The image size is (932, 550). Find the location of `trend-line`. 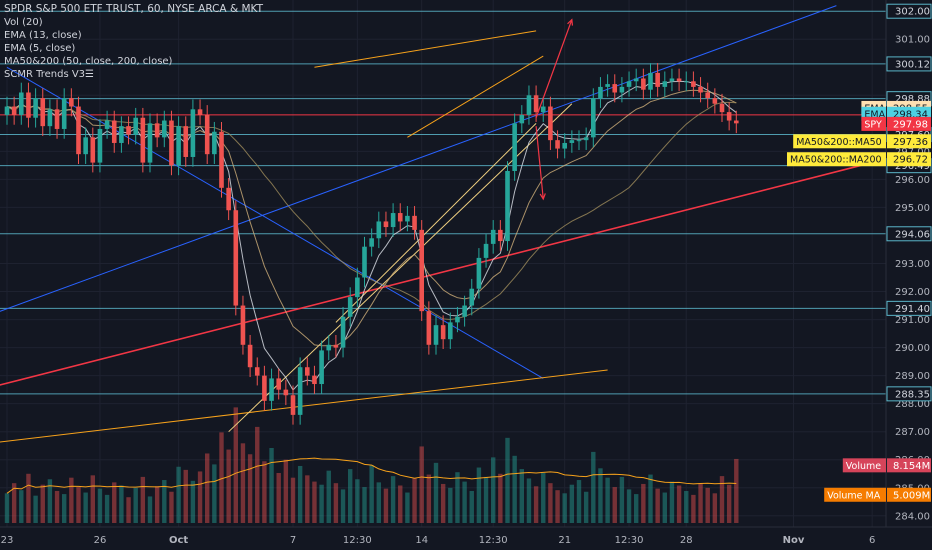

trend-line is located at coordinates (436, 222).